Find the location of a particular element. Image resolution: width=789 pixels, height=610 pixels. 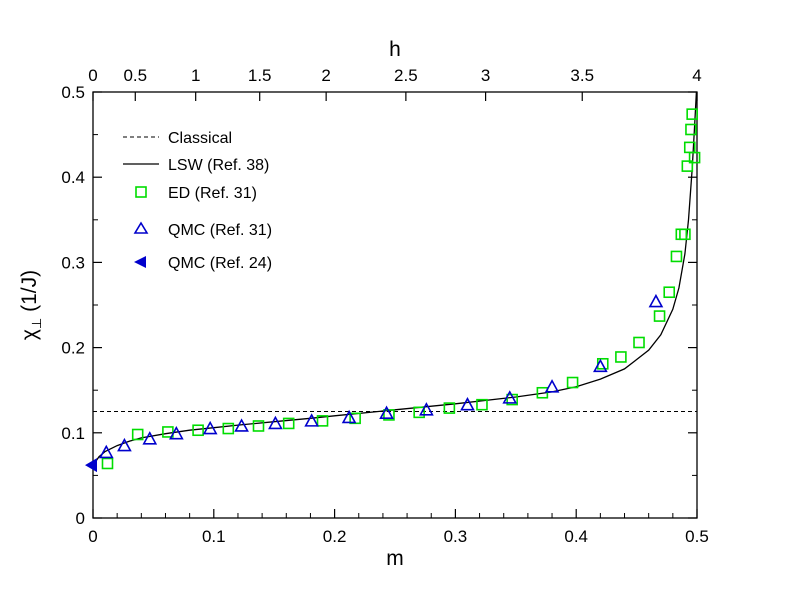

svg-text: χ⊥ (1/J) is located at coordinates (31, 305).